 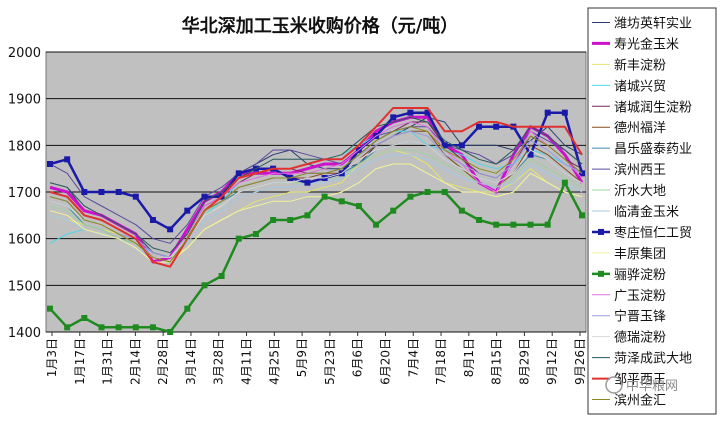 I want to click on legend-label: 枣庄恒仁工贸, so click(x=653, y=233).